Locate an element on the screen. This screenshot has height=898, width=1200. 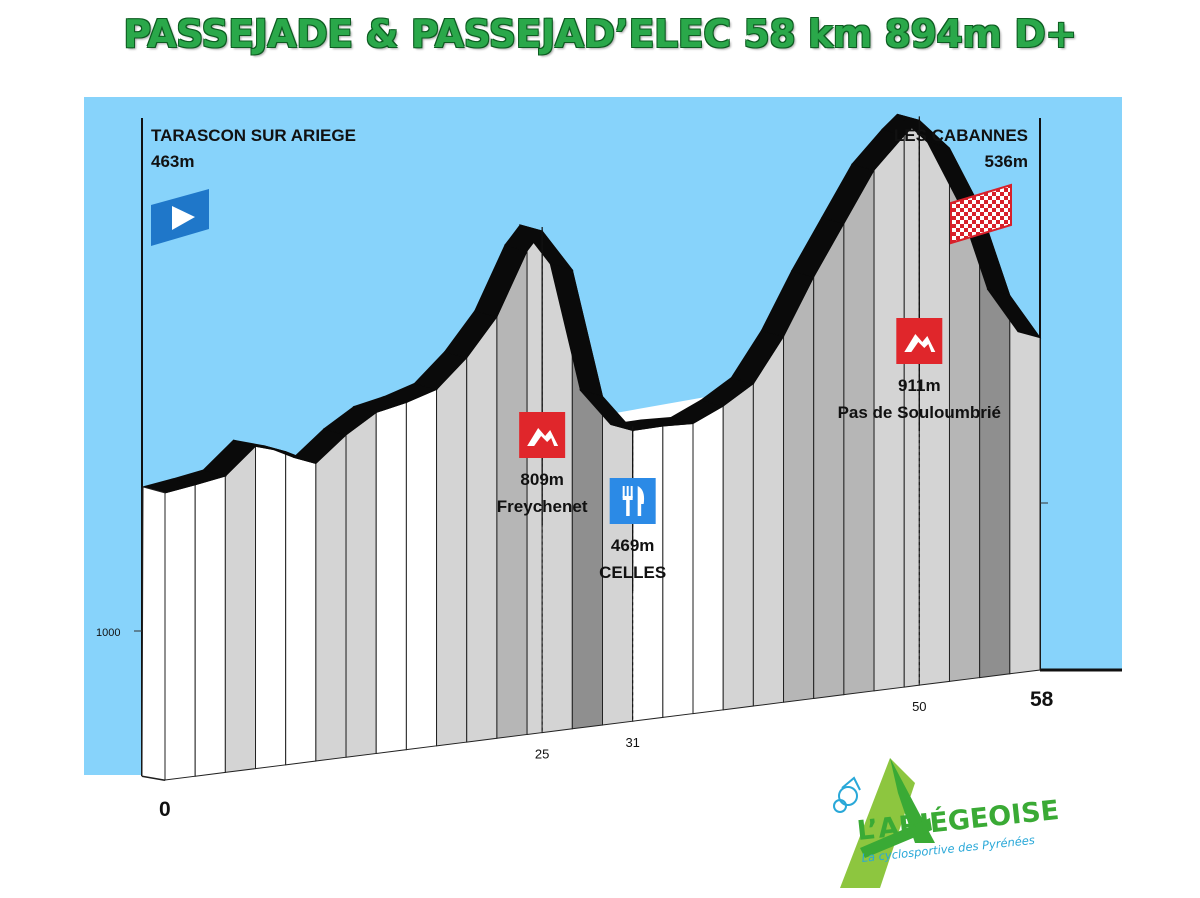
knife is located at coordinates (641, 501).